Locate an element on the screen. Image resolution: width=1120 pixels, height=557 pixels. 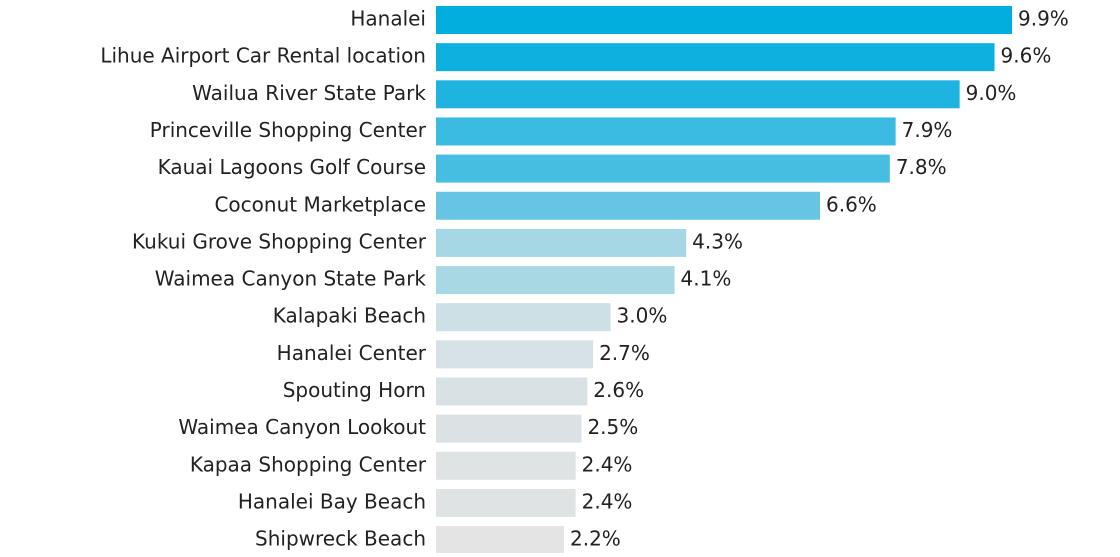
value-label: 9.9% is located at coordinates (1043, 19).